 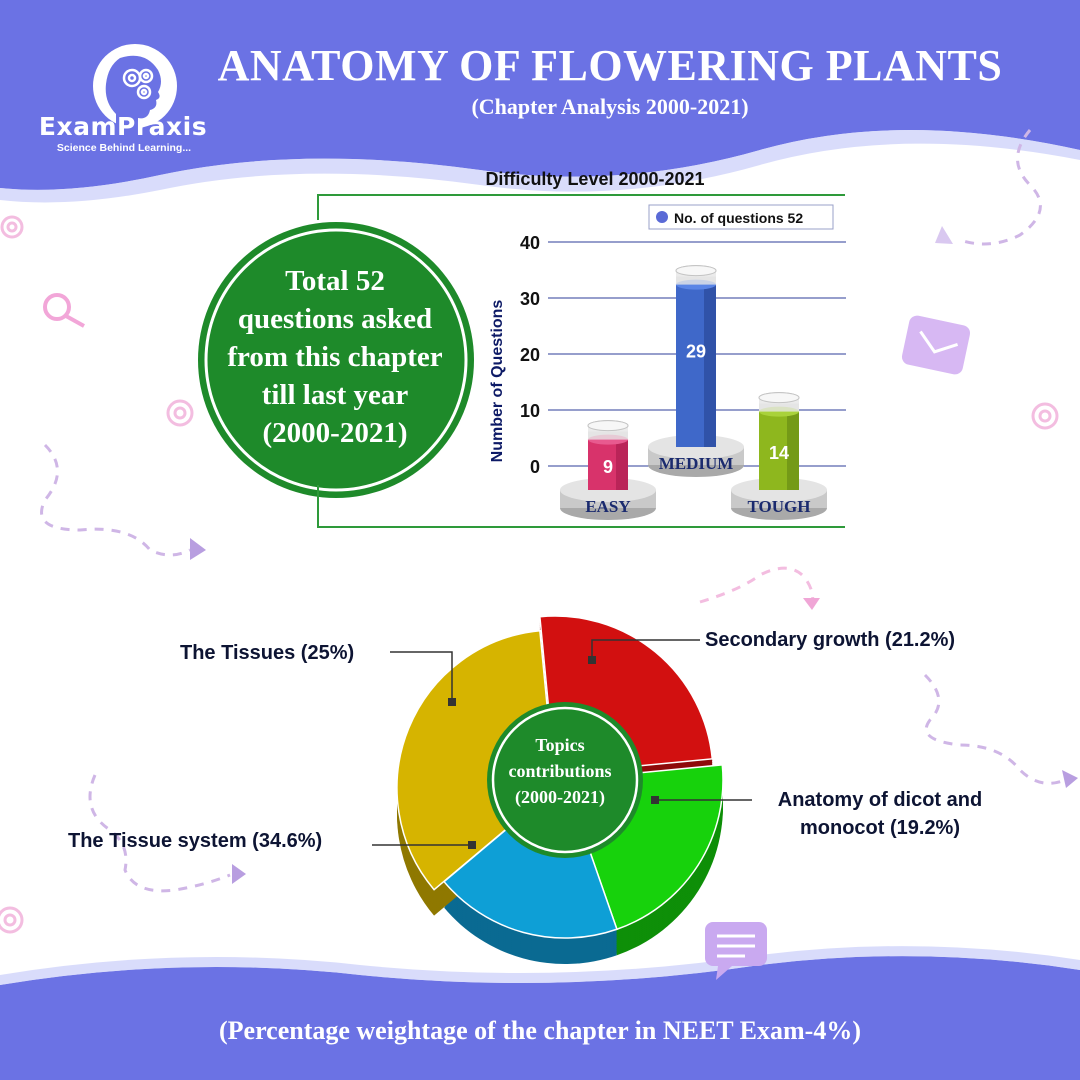 I want to click on x-tick-label: MEDIUM, so click(x=696, y=463).